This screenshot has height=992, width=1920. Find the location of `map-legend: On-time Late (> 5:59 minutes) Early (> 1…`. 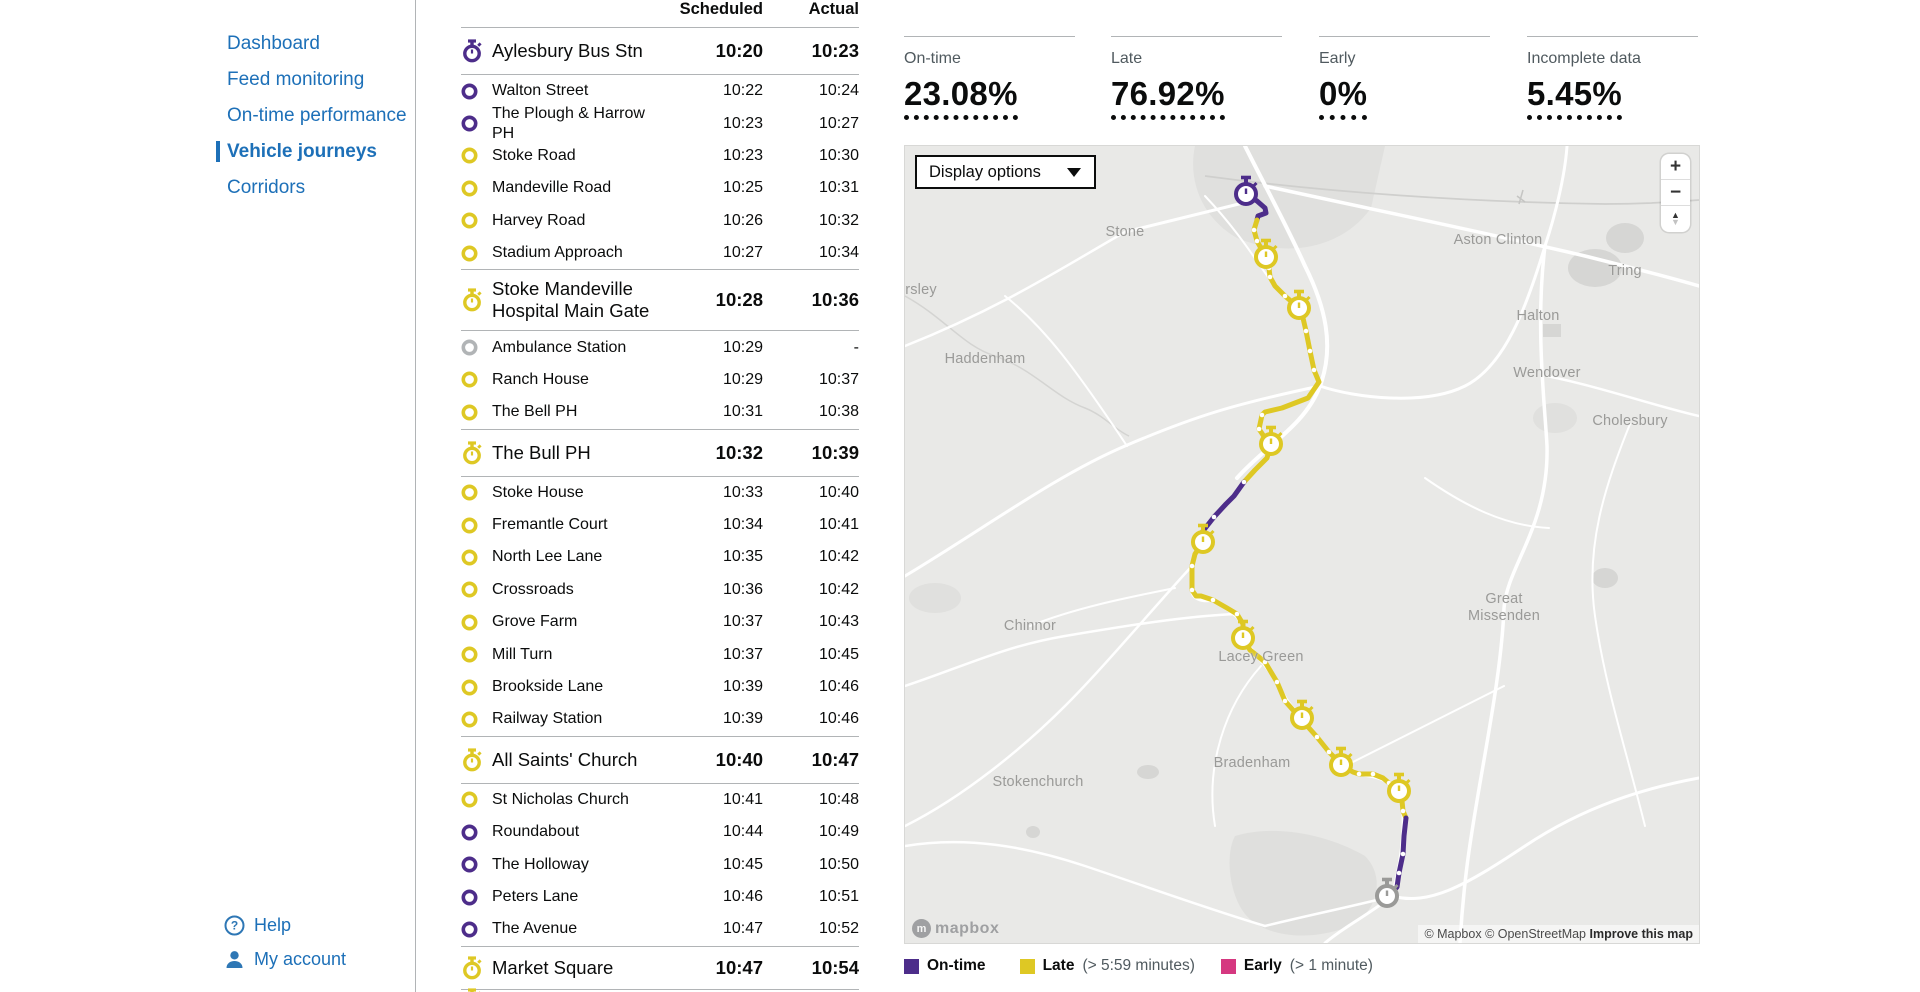

map-legend: On-time Late (> 5:59 minutes) Early (> 1… is located at coordinates (1138, 966).